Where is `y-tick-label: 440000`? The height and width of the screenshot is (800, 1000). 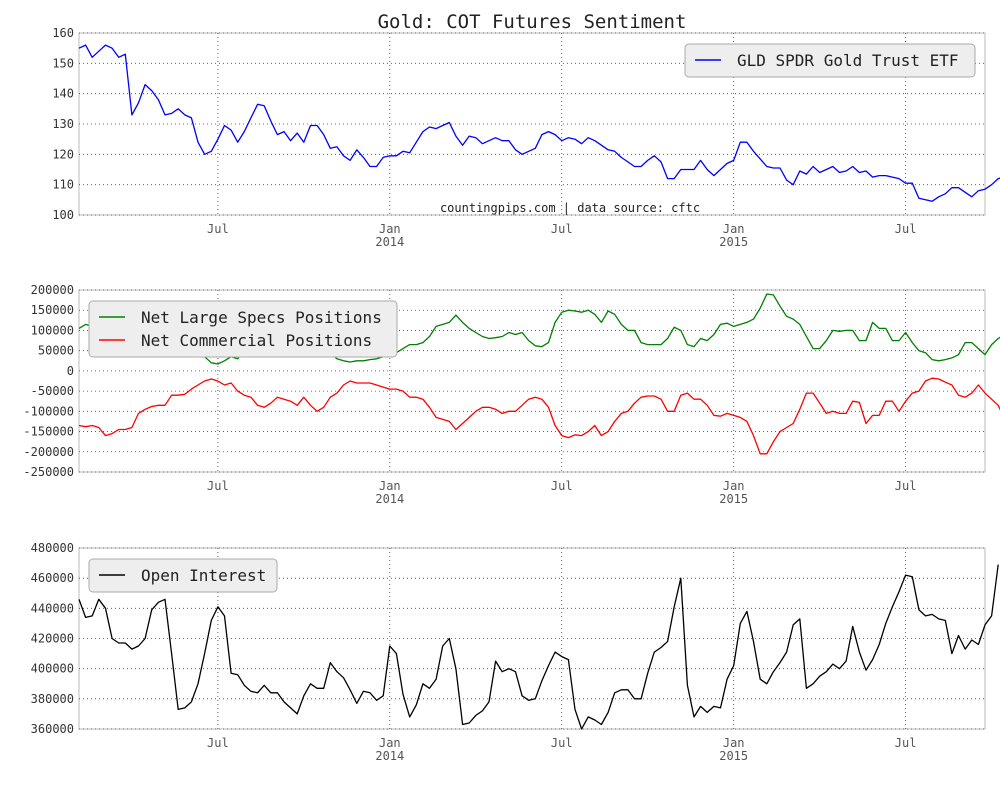
y-tick-label: 440000 is located at coordinates (52, 608).